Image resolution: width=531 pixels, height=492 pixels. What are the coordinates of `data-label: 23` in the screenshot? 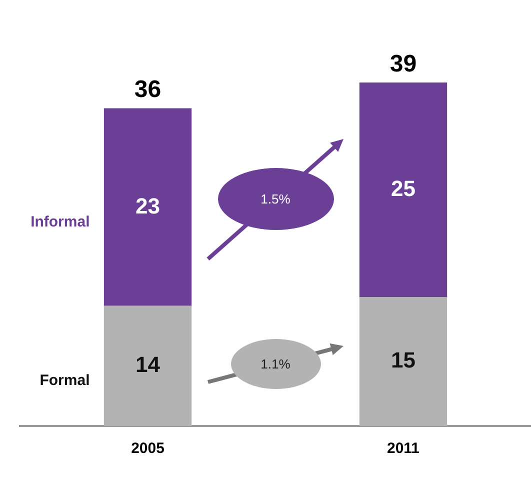 It's located at (148, 205).